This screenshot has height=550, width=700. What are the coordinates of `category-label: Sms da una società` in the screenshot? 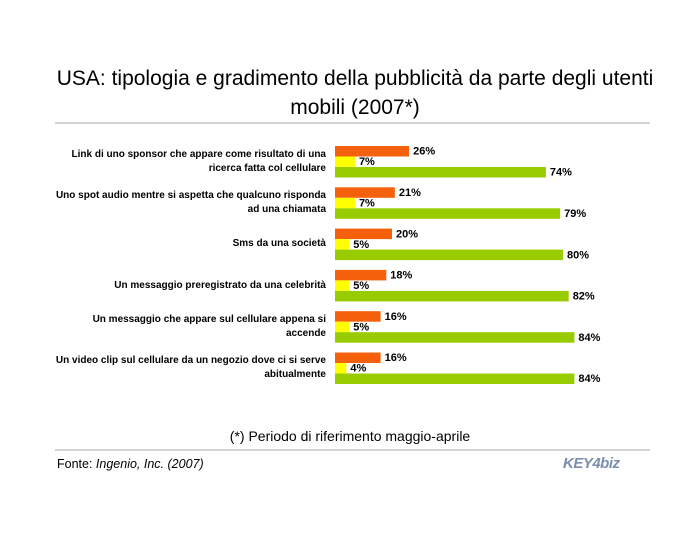 It's located at (279, 244).